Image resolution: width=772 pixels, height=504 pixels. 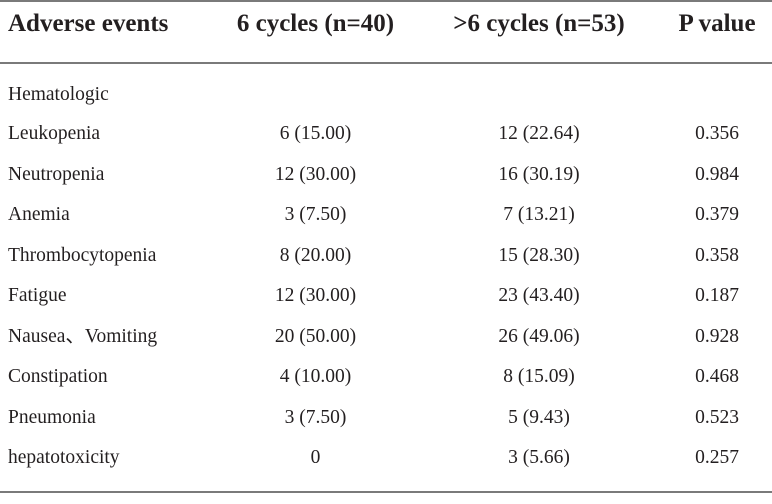 I want to click on cell-p-value: 0.358, so click(x=717, y=255).